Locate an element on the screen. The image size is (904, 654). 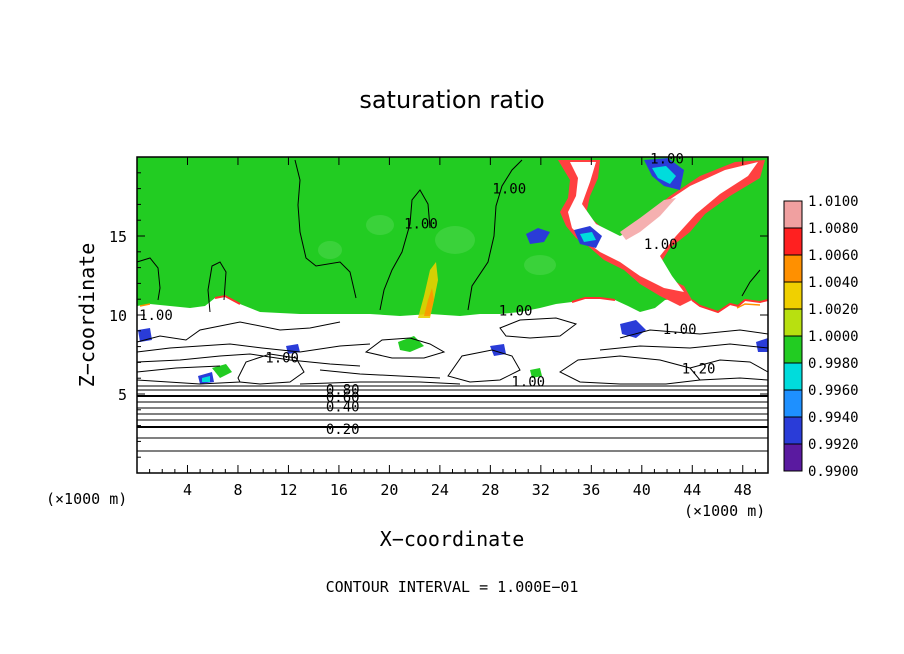
contour-label: 0.20 is located at coordinates (343, 430).